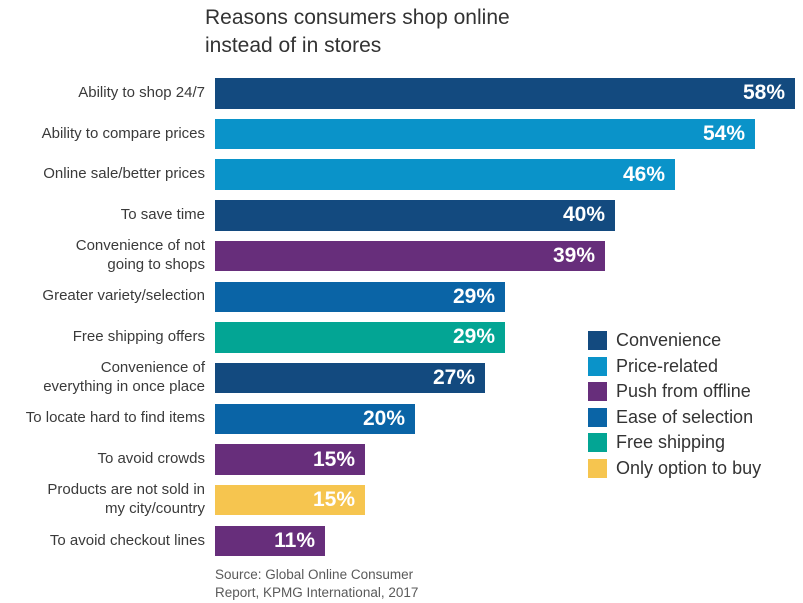  Describe the element at coordinates (124, 174) in the screenshot. I see `category-label: Online sale/better prices` at that location.